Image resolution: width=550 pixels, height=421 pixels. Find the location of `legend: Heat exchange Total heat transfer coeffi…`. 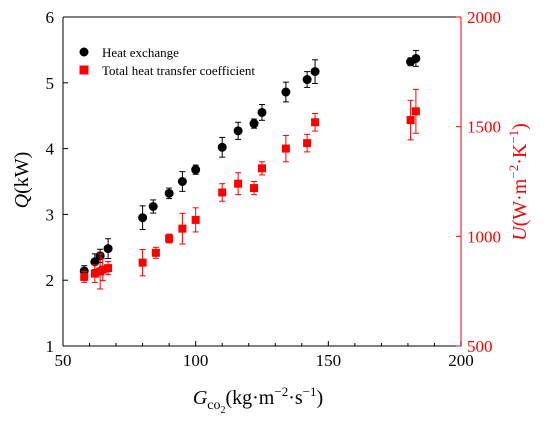

legend: Heat exchange Total heat transfer coeffi… is located at coordinates (167, 61).